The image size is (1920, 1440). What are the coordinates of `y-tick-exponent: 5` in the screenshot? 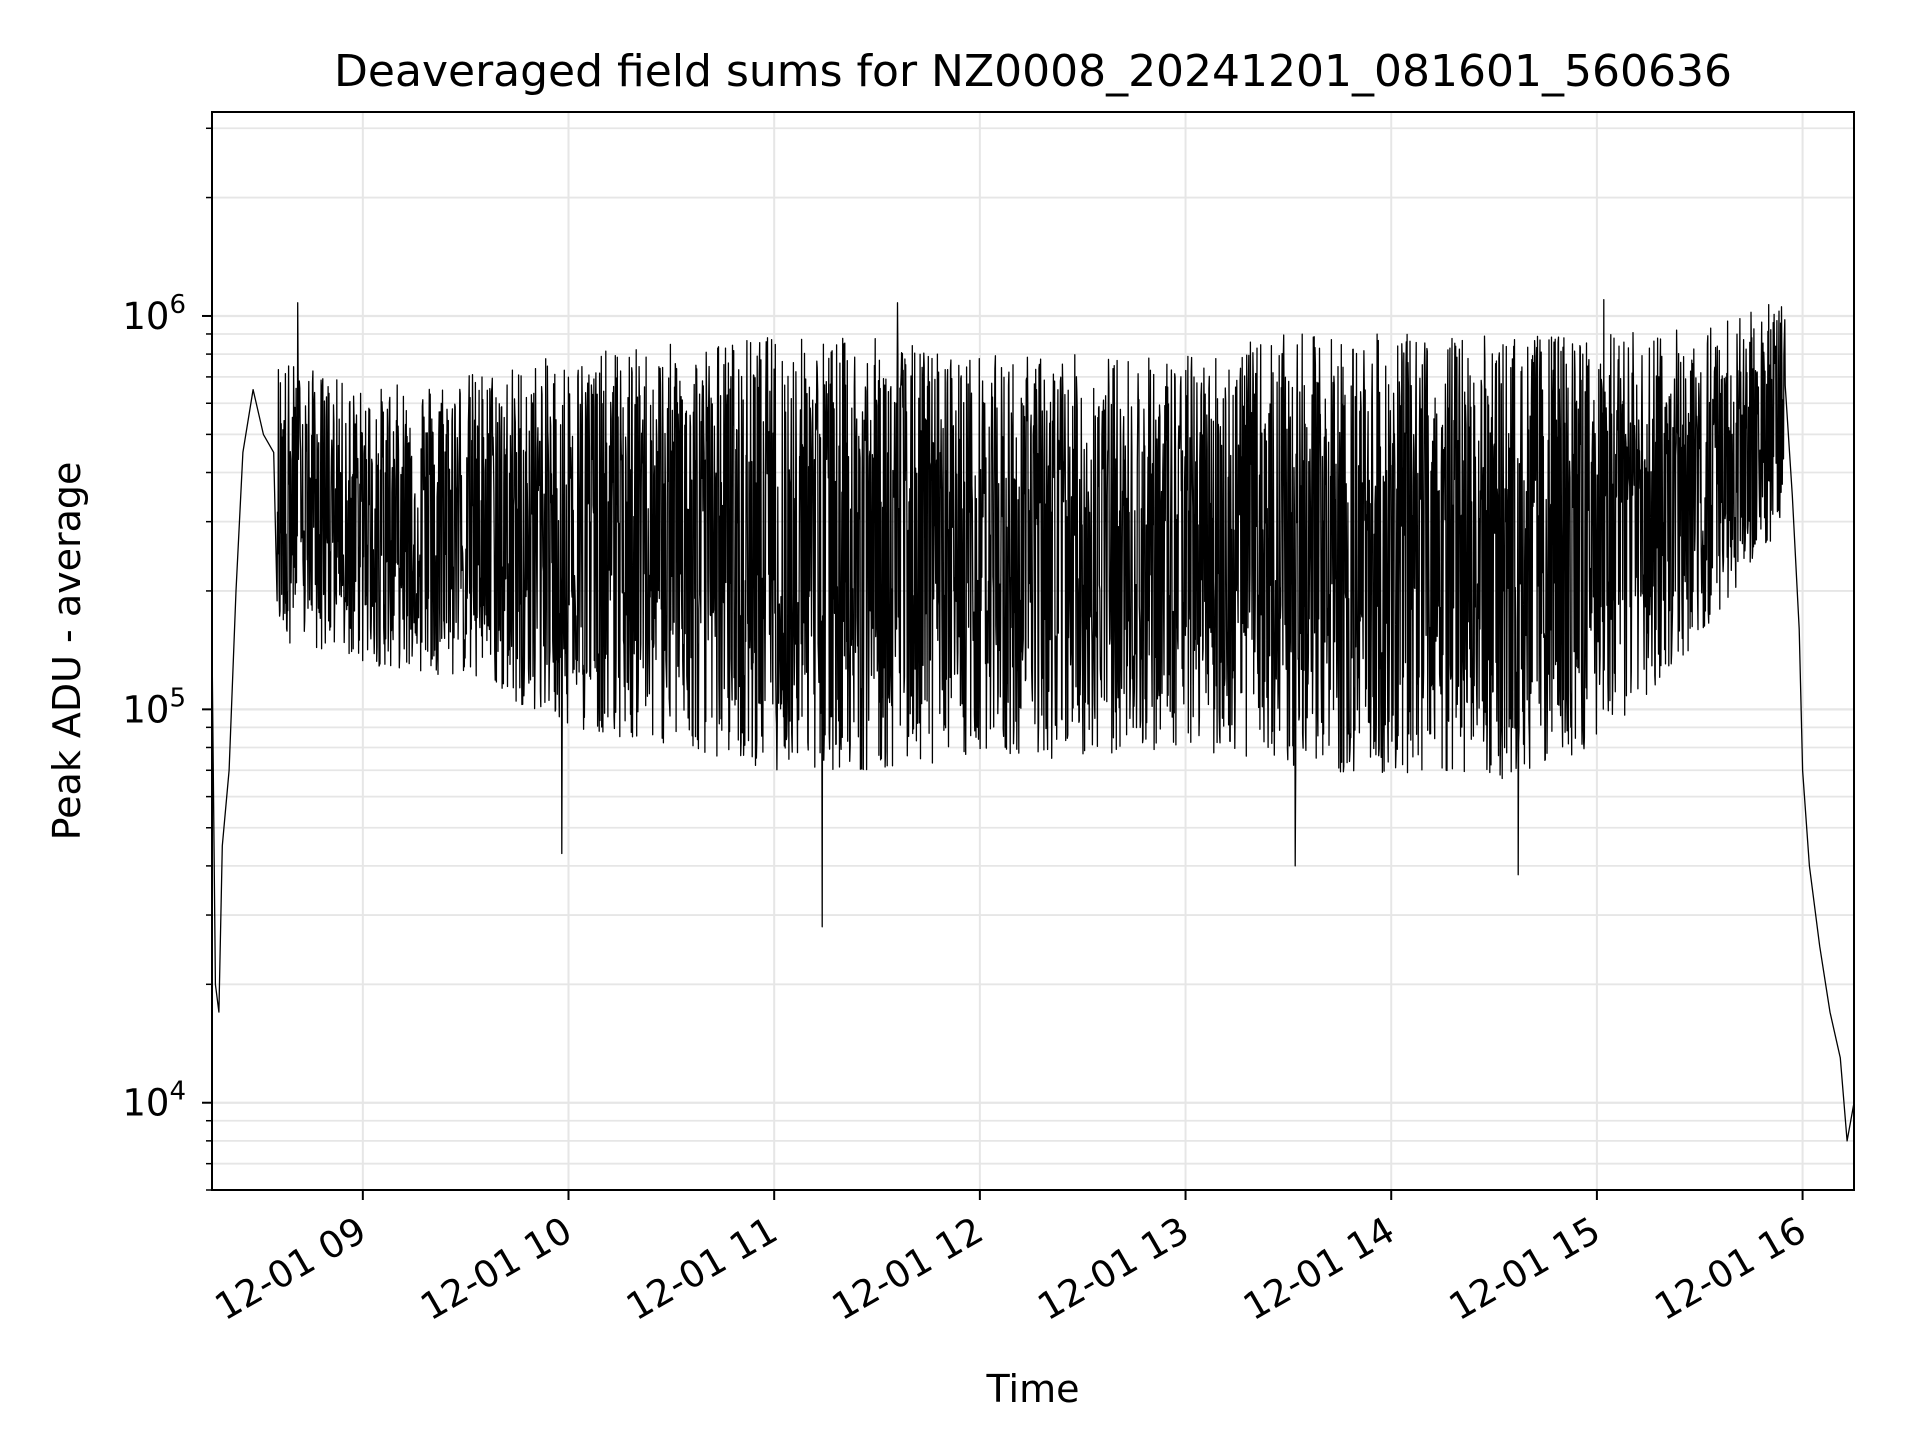 It's located at (177, 698).